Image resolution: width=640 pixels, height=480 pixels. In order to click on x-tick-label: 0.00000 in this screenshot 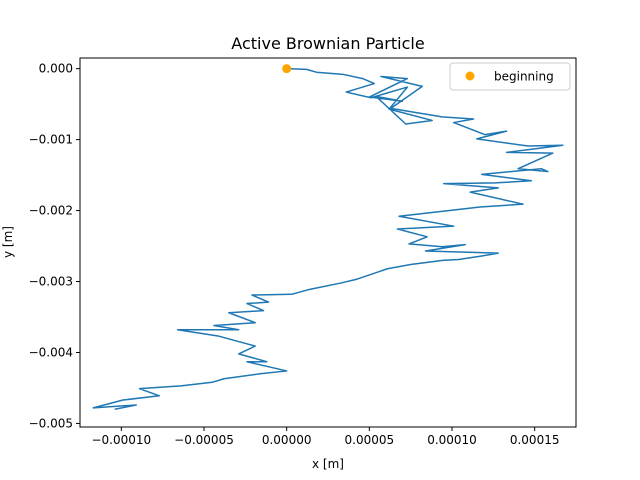, I will do `click(287, 440)`.